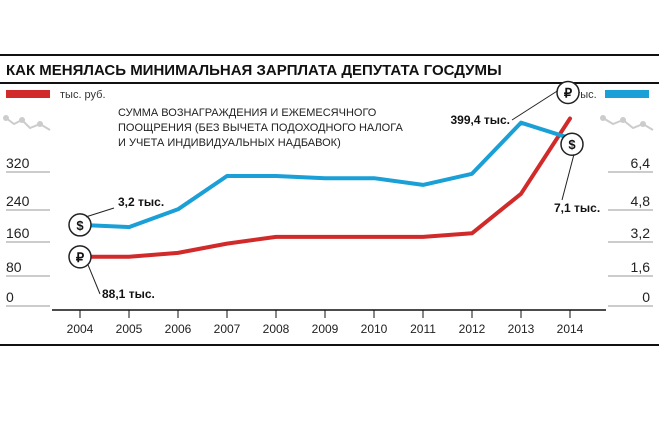  I want to click on x-tick-label: 2008, so click(276, 329).